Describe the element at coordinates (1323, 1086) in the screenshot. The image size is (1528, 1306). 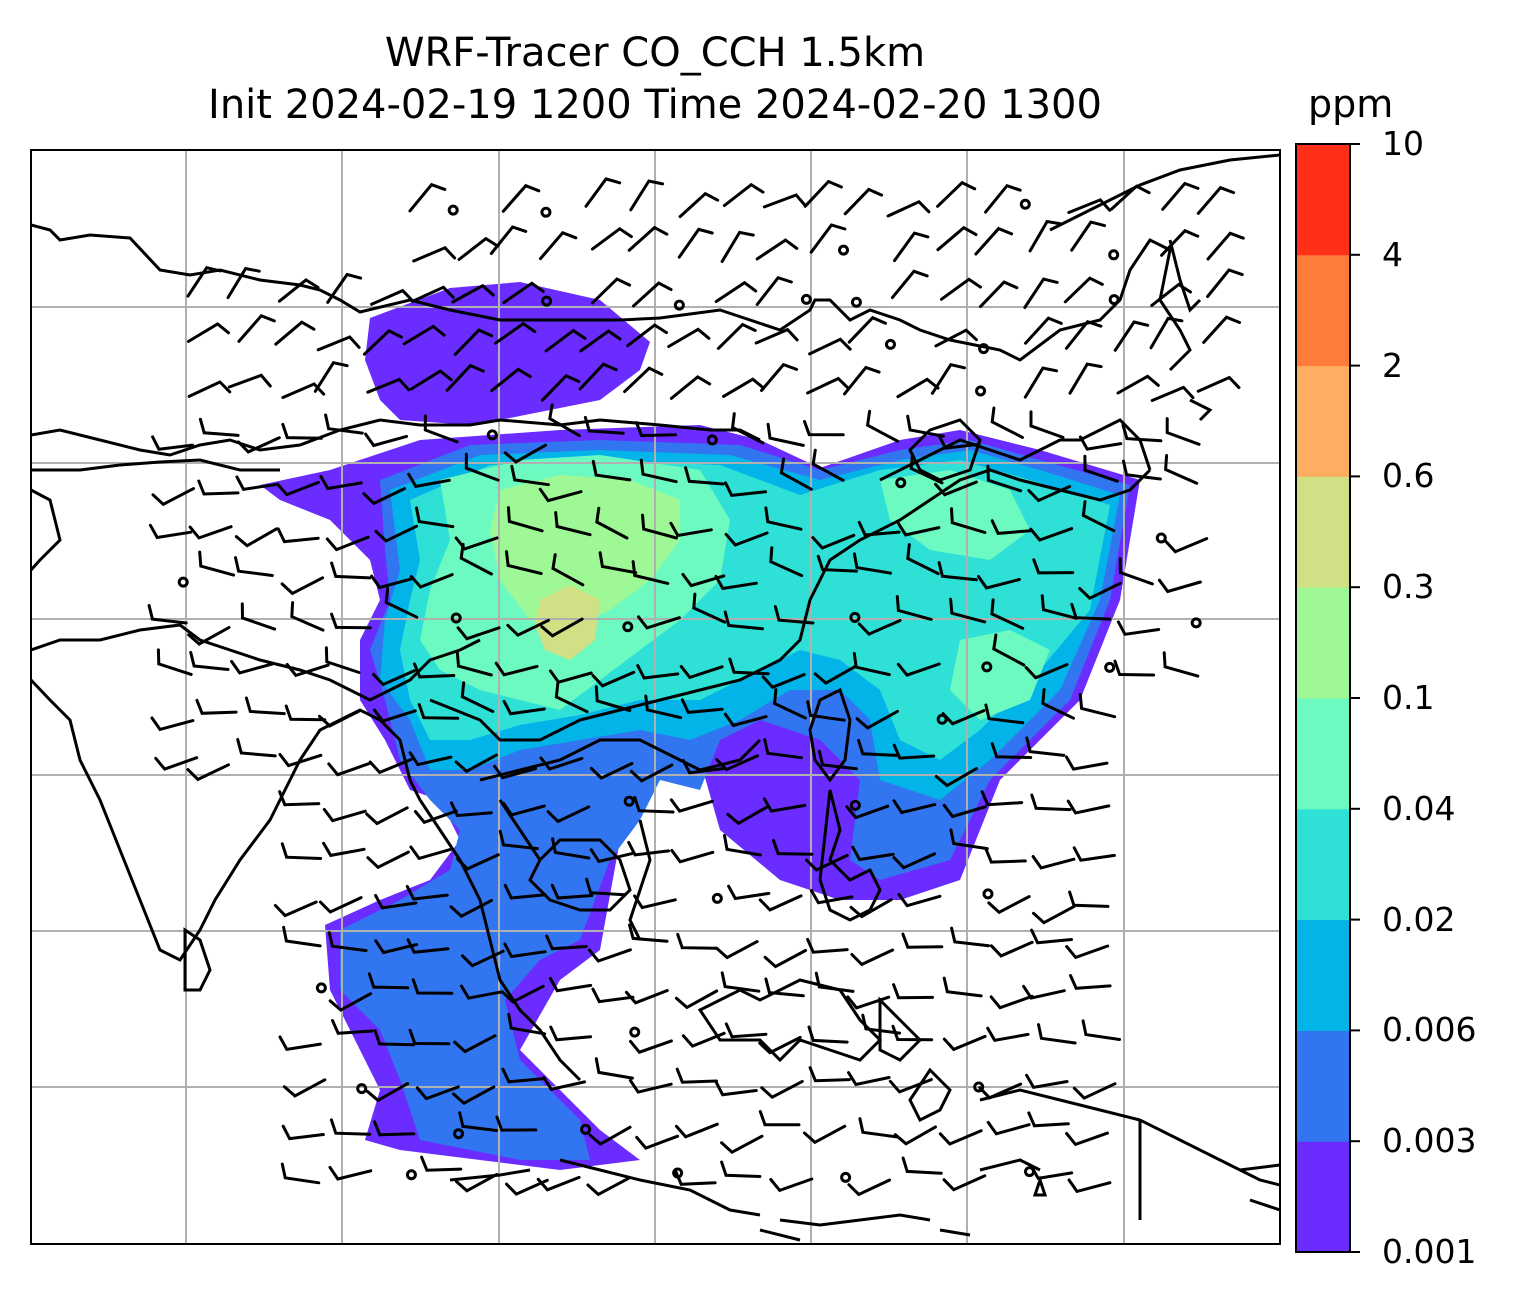
I see `colorbar-segment` at that location.